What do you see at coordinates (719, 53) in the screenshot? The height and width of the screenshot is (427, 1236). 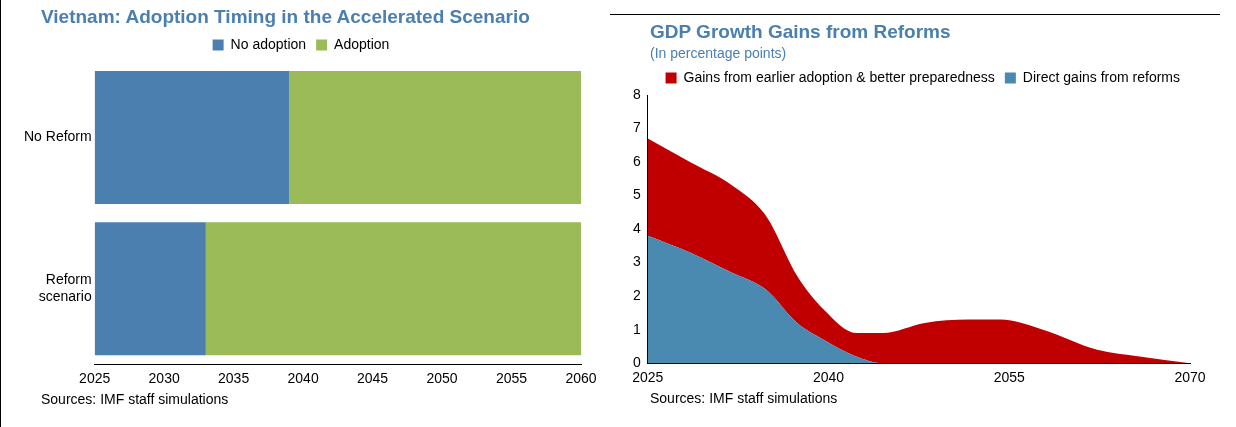 I see `chart-subtitle: (In percentage points)` at bounding box center [719, 53].